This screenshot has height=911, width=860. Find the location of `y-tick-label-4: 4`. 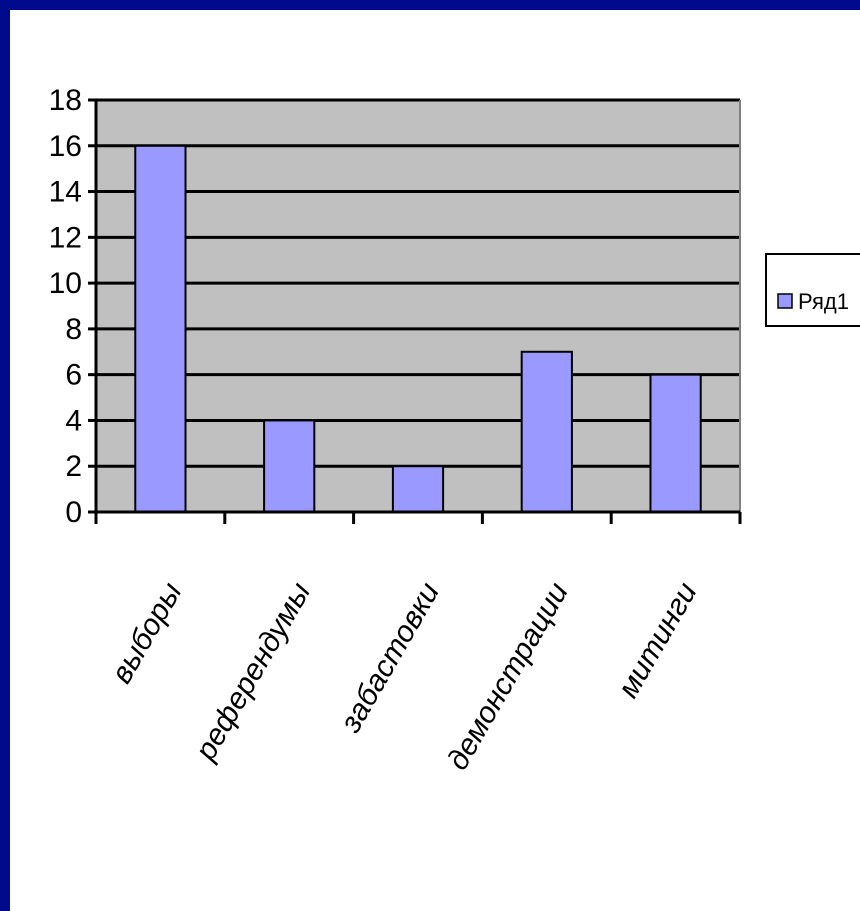

y-tick-label-4: 4 is located at coordinates (73, 420).